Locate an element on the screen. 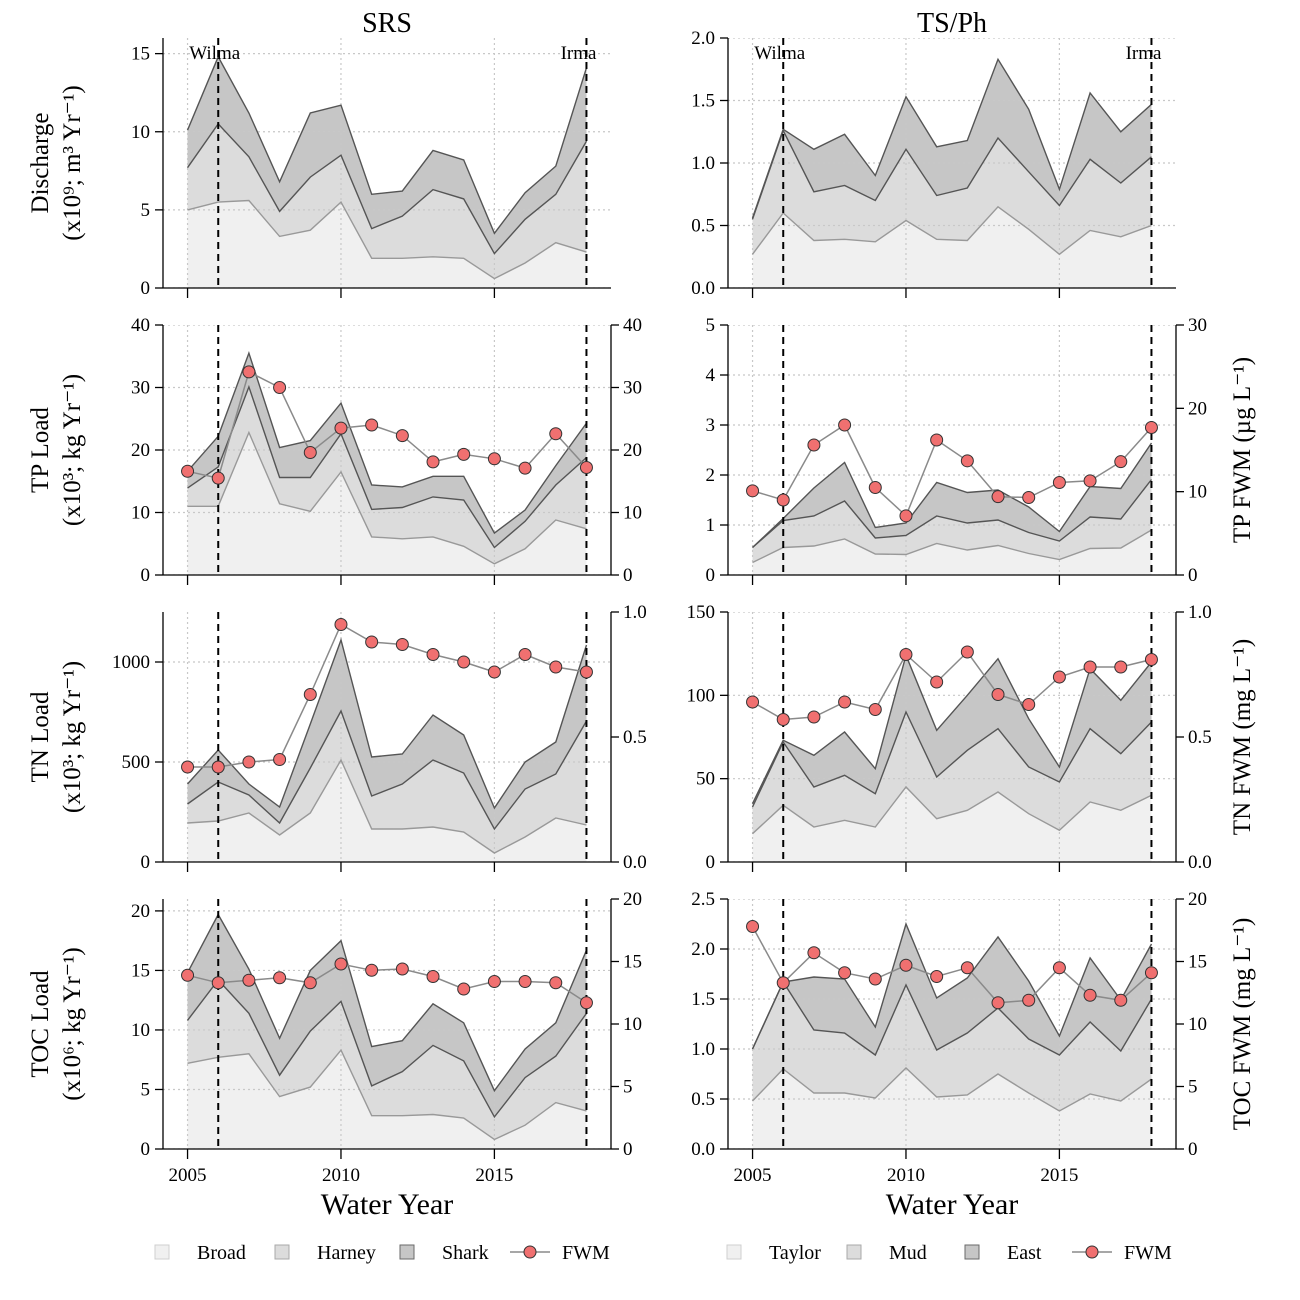 The height and width of the screenshot is (1300, 1300). panel-4: 0.0 0.5 1.0 0 500 1000 TN Load (x10³; kg Yr⁻¹) is located at coordinates (337, 737).